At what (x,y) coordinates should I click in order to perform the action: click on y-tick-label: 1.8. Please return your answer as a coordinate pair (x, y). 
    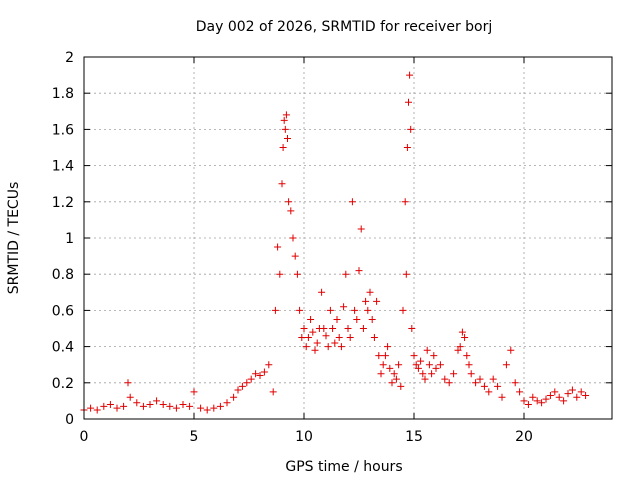
    Looking at the image, I should click on (63, 94).